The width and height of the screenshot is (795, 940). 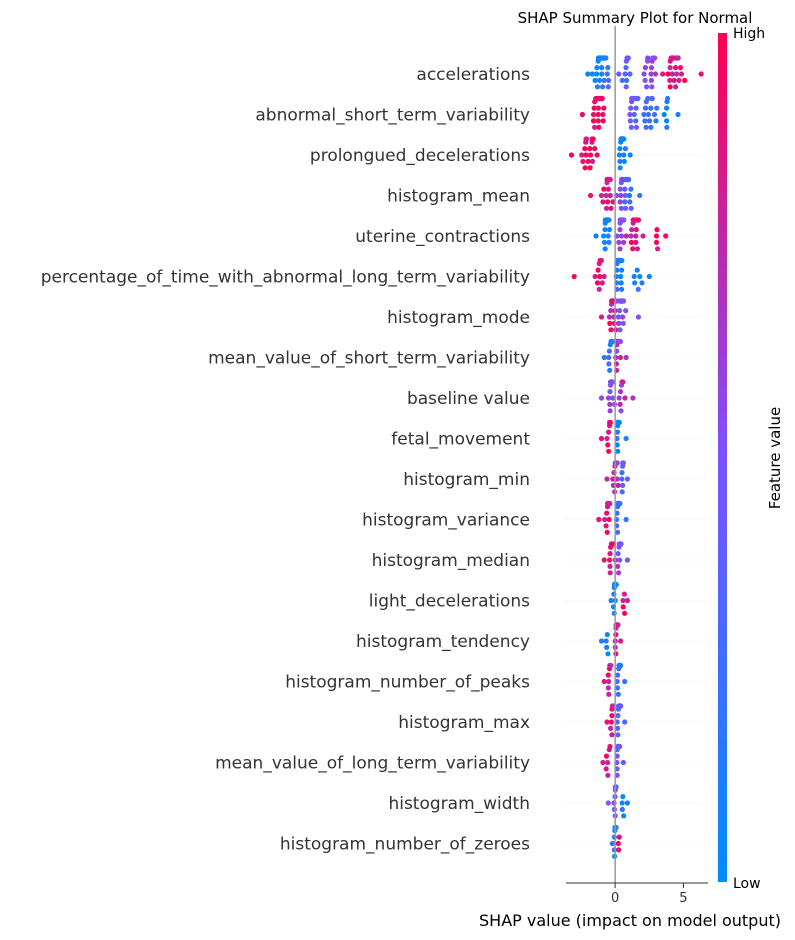 What do you see at coordinates (535, 517) in the screenshot?
I see `feature-row: histogram_variance` at bounding box center [535, 517].